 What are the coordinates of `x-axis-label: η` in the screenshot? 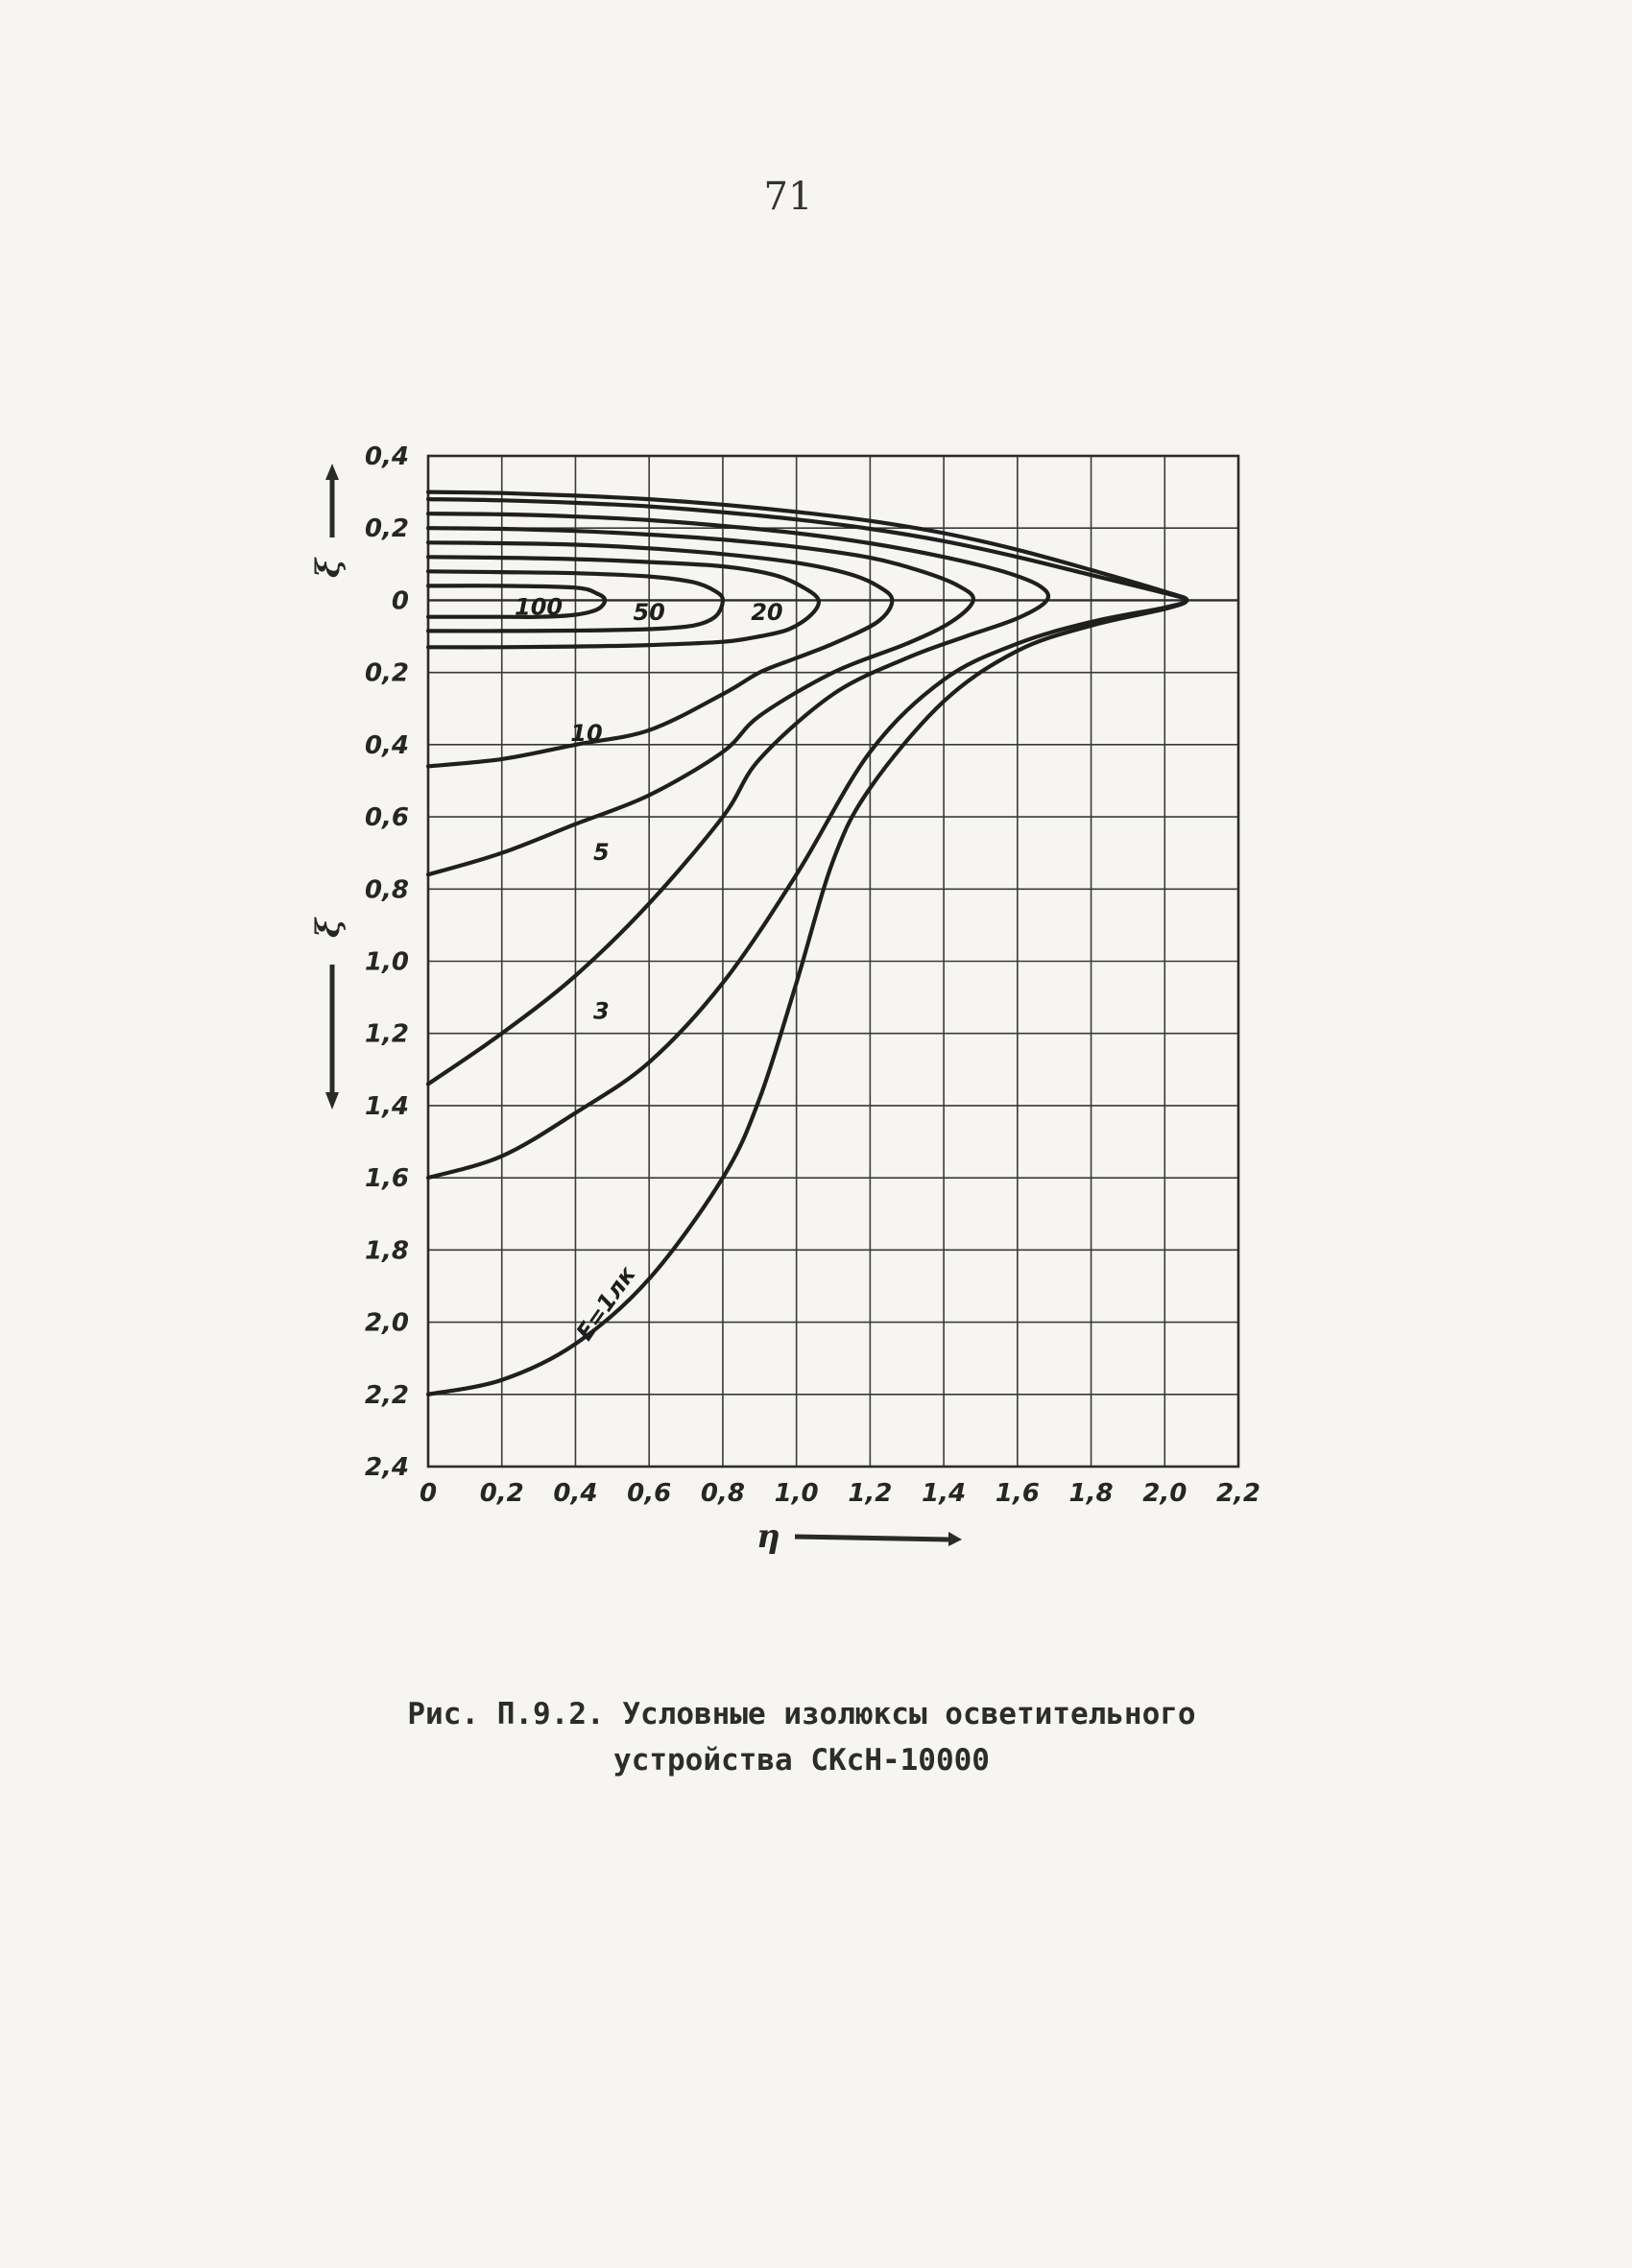 It's located at (768, 1536).